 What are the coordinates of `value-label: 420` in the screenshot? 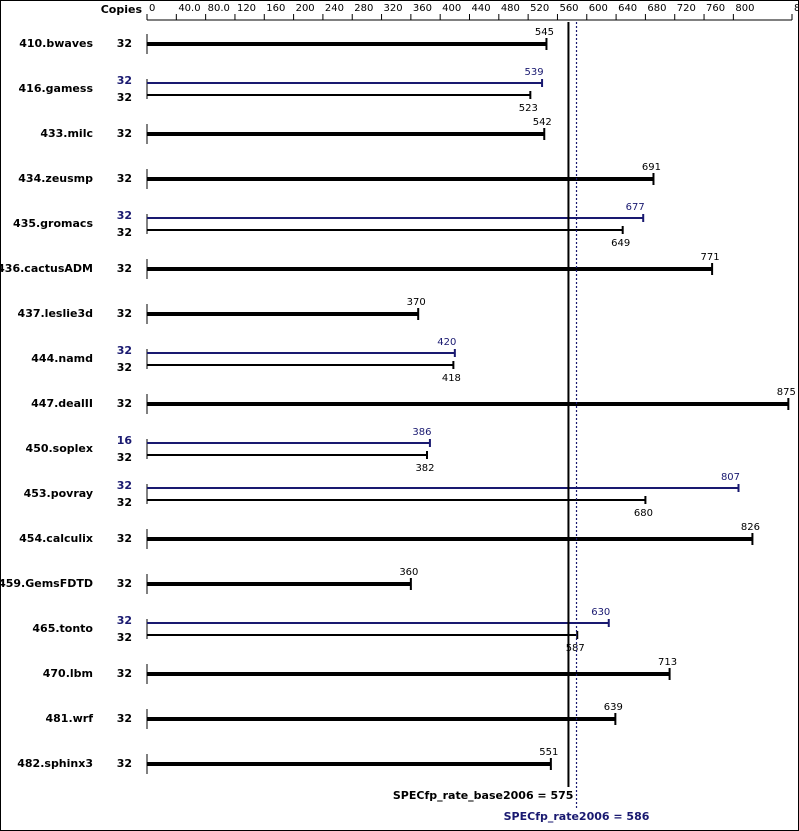 It's located at (446, 342).